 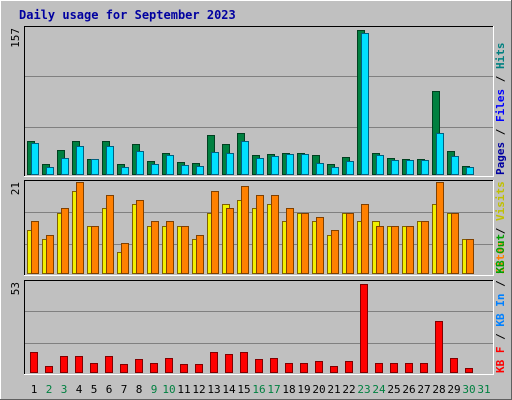 What do you see at coordinates (318, 389) in the screenshot?
I see `x-tick-label-day-20: 20` at bounding box center [318, 389].